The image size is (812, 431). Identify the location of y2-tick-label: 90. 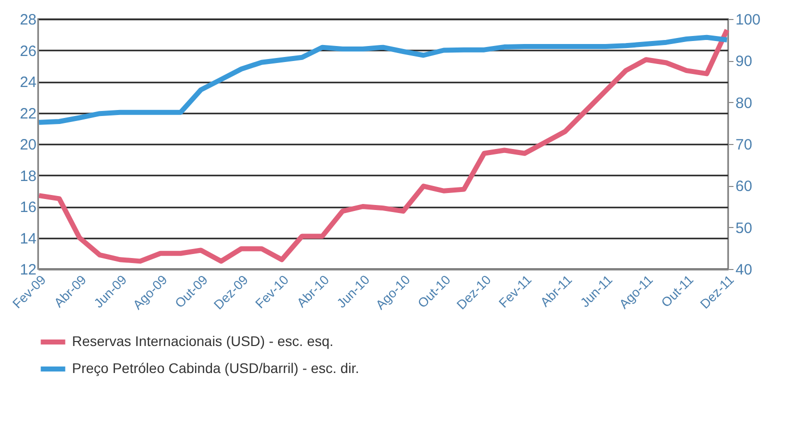
(744, 61).